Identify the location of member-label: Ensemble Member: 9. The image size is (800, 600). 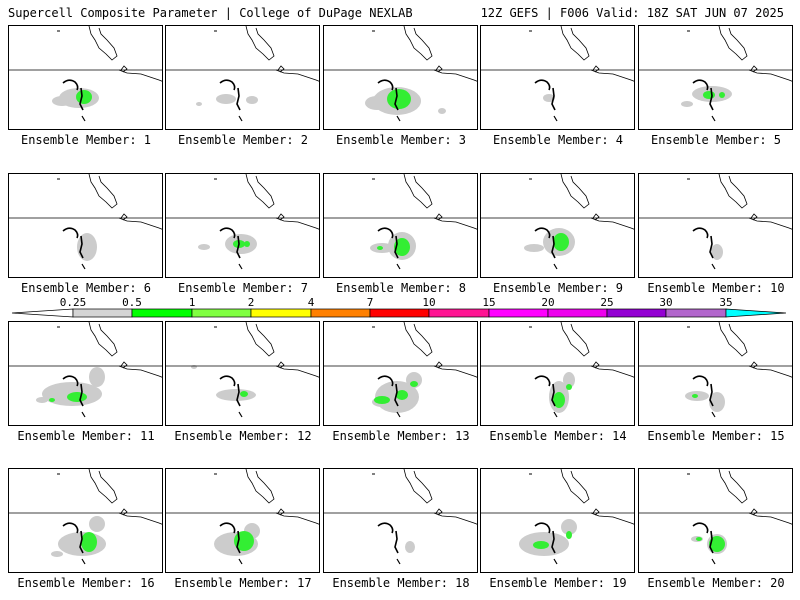
(558, 288).